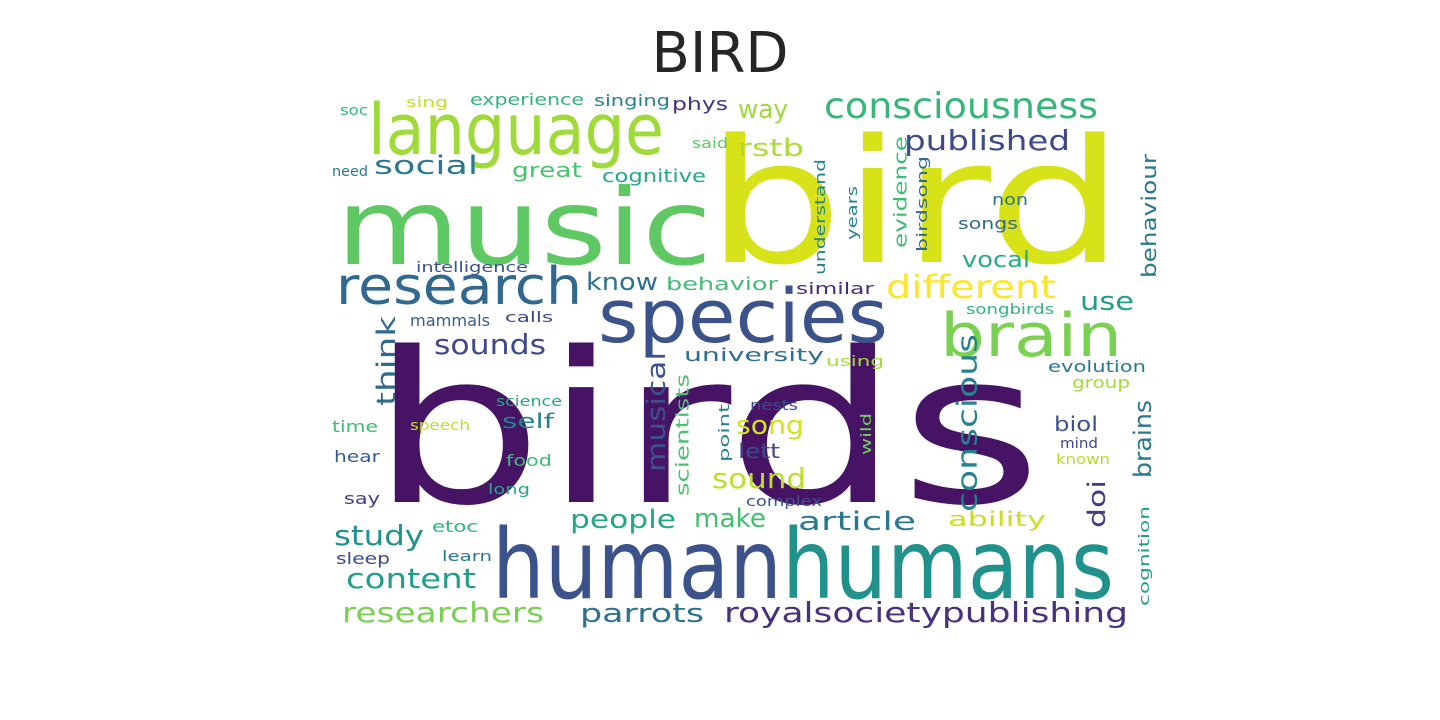  Describe the element at coordinates (722, 284) in the screenshot. I see `word-behavior: behavior` at that location.